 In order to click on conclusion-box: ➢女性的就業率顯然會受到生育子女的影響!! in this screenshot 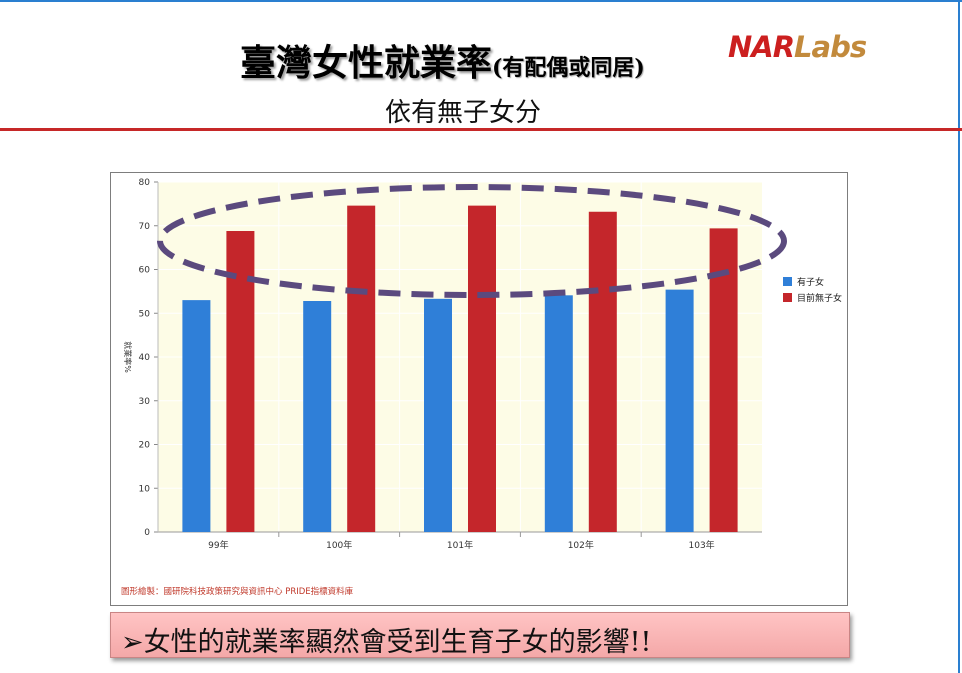, I will do `click(480, 635)`.